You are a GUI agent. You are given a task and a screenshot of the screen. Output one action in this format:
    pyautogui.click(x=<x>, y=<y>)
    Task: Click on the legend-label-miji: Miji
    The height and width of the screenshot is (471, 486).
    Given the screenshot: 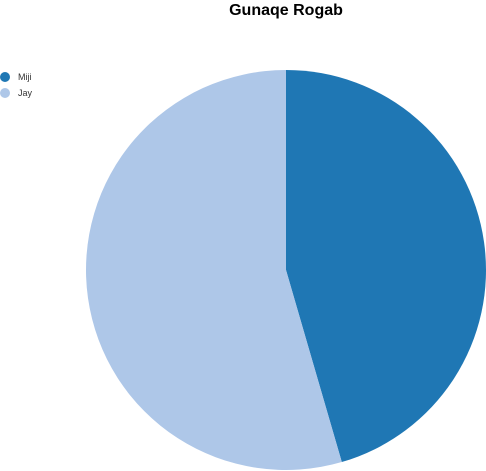 What is the action you would take?
    pyautogui.click(x=25, y=77)
    